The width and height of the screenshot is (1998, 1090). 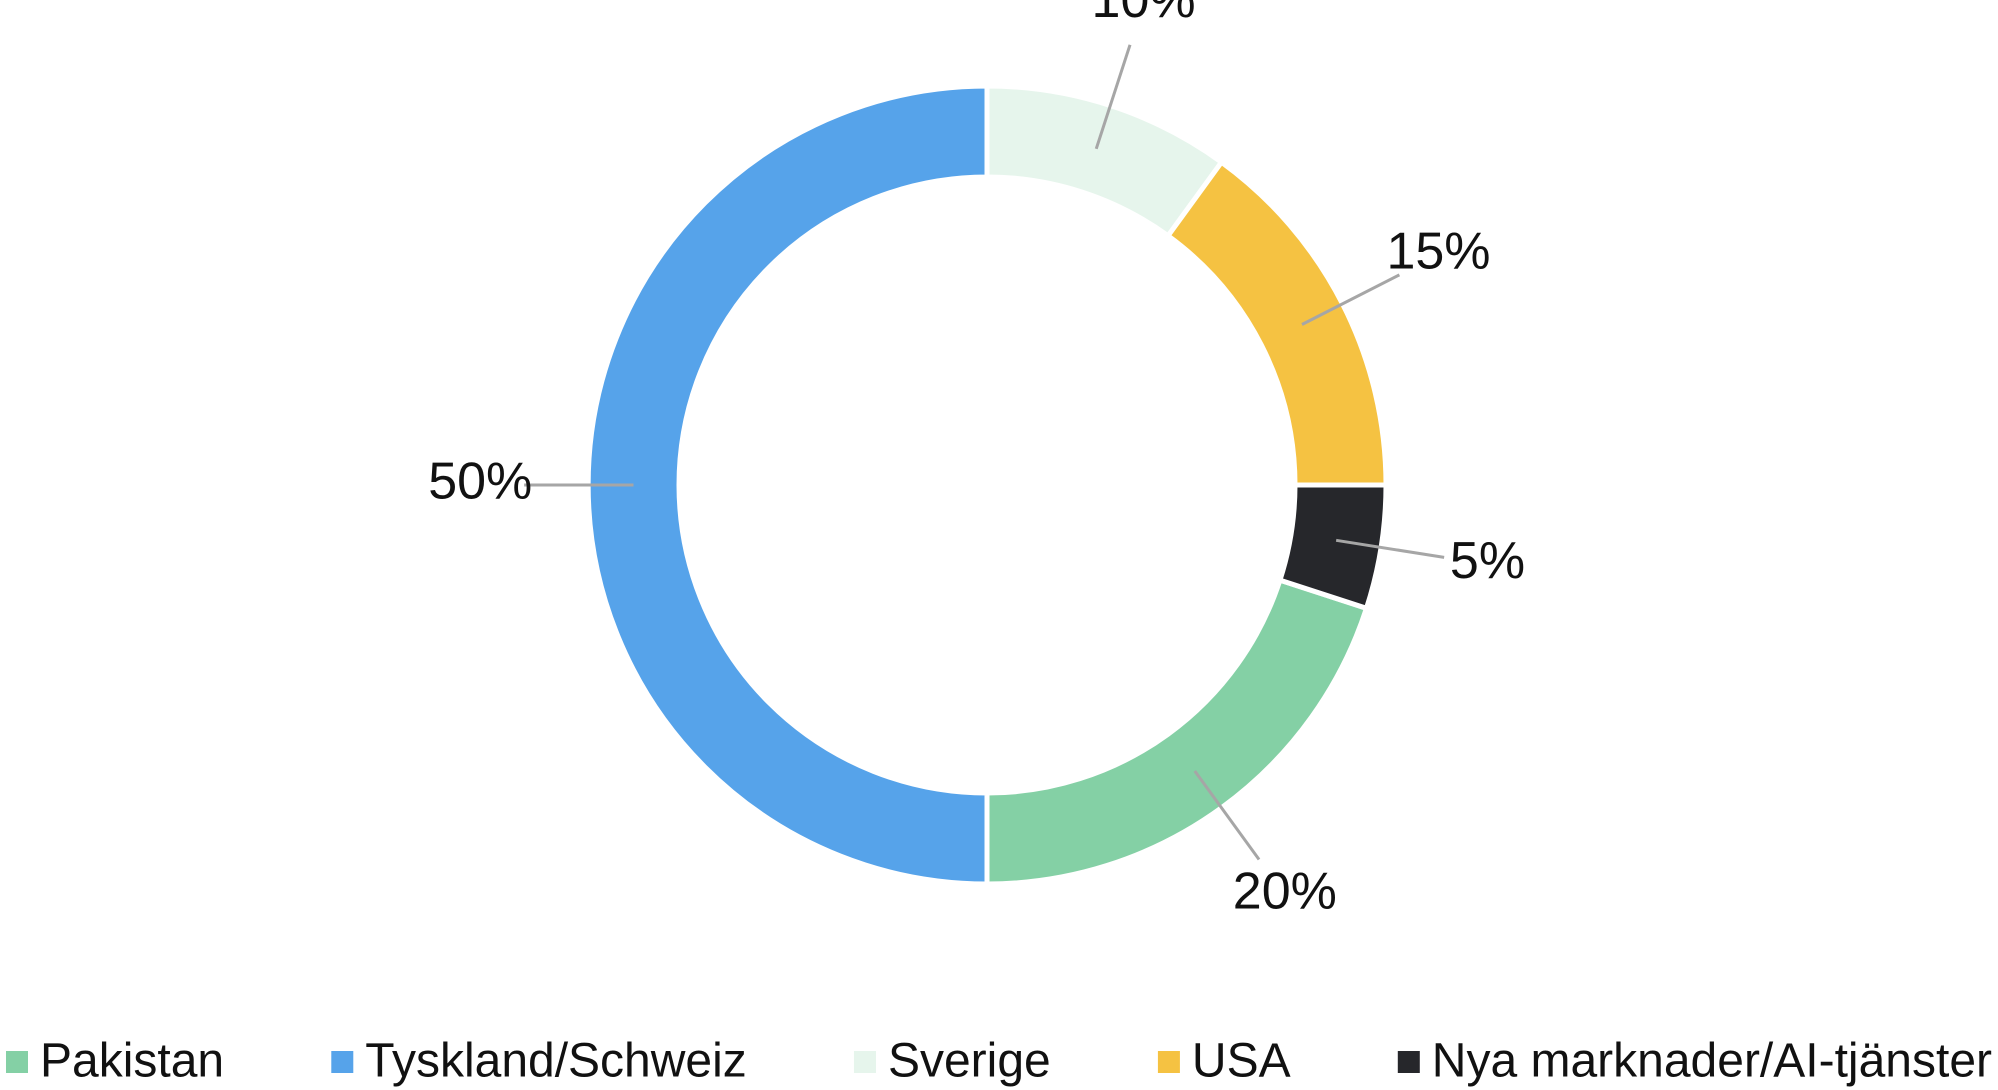 I want to click on data-label: 50%, so click(x=480, y=482).